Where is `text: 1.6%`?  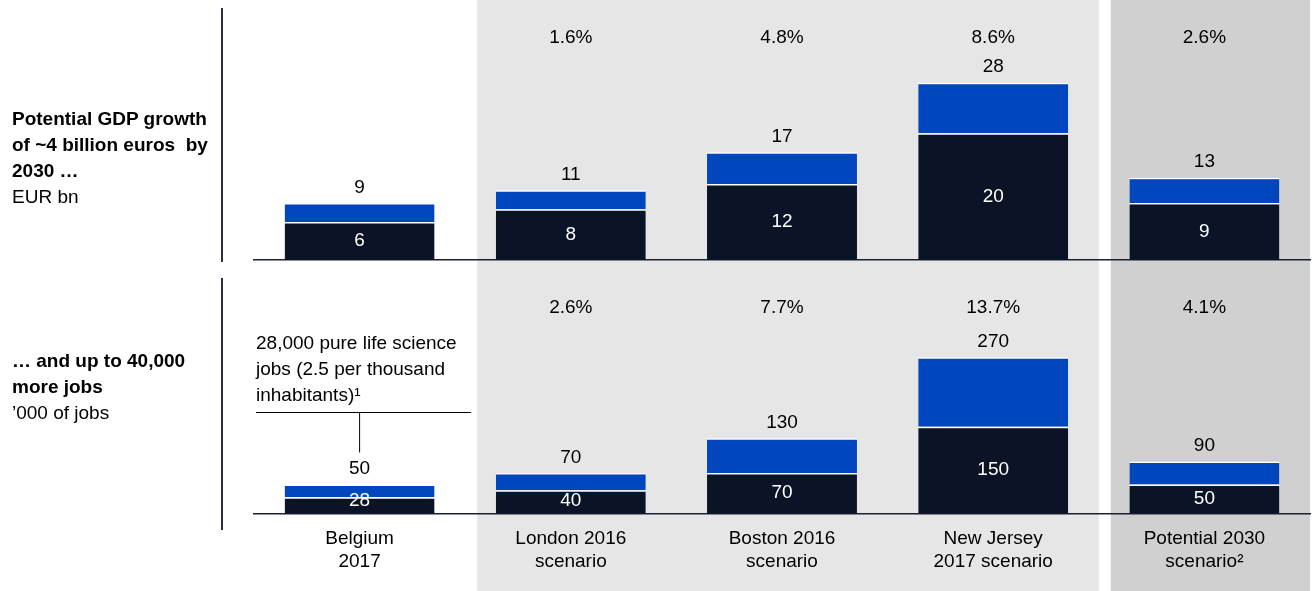 text: 1.6% is located at coordinates (571, 37).